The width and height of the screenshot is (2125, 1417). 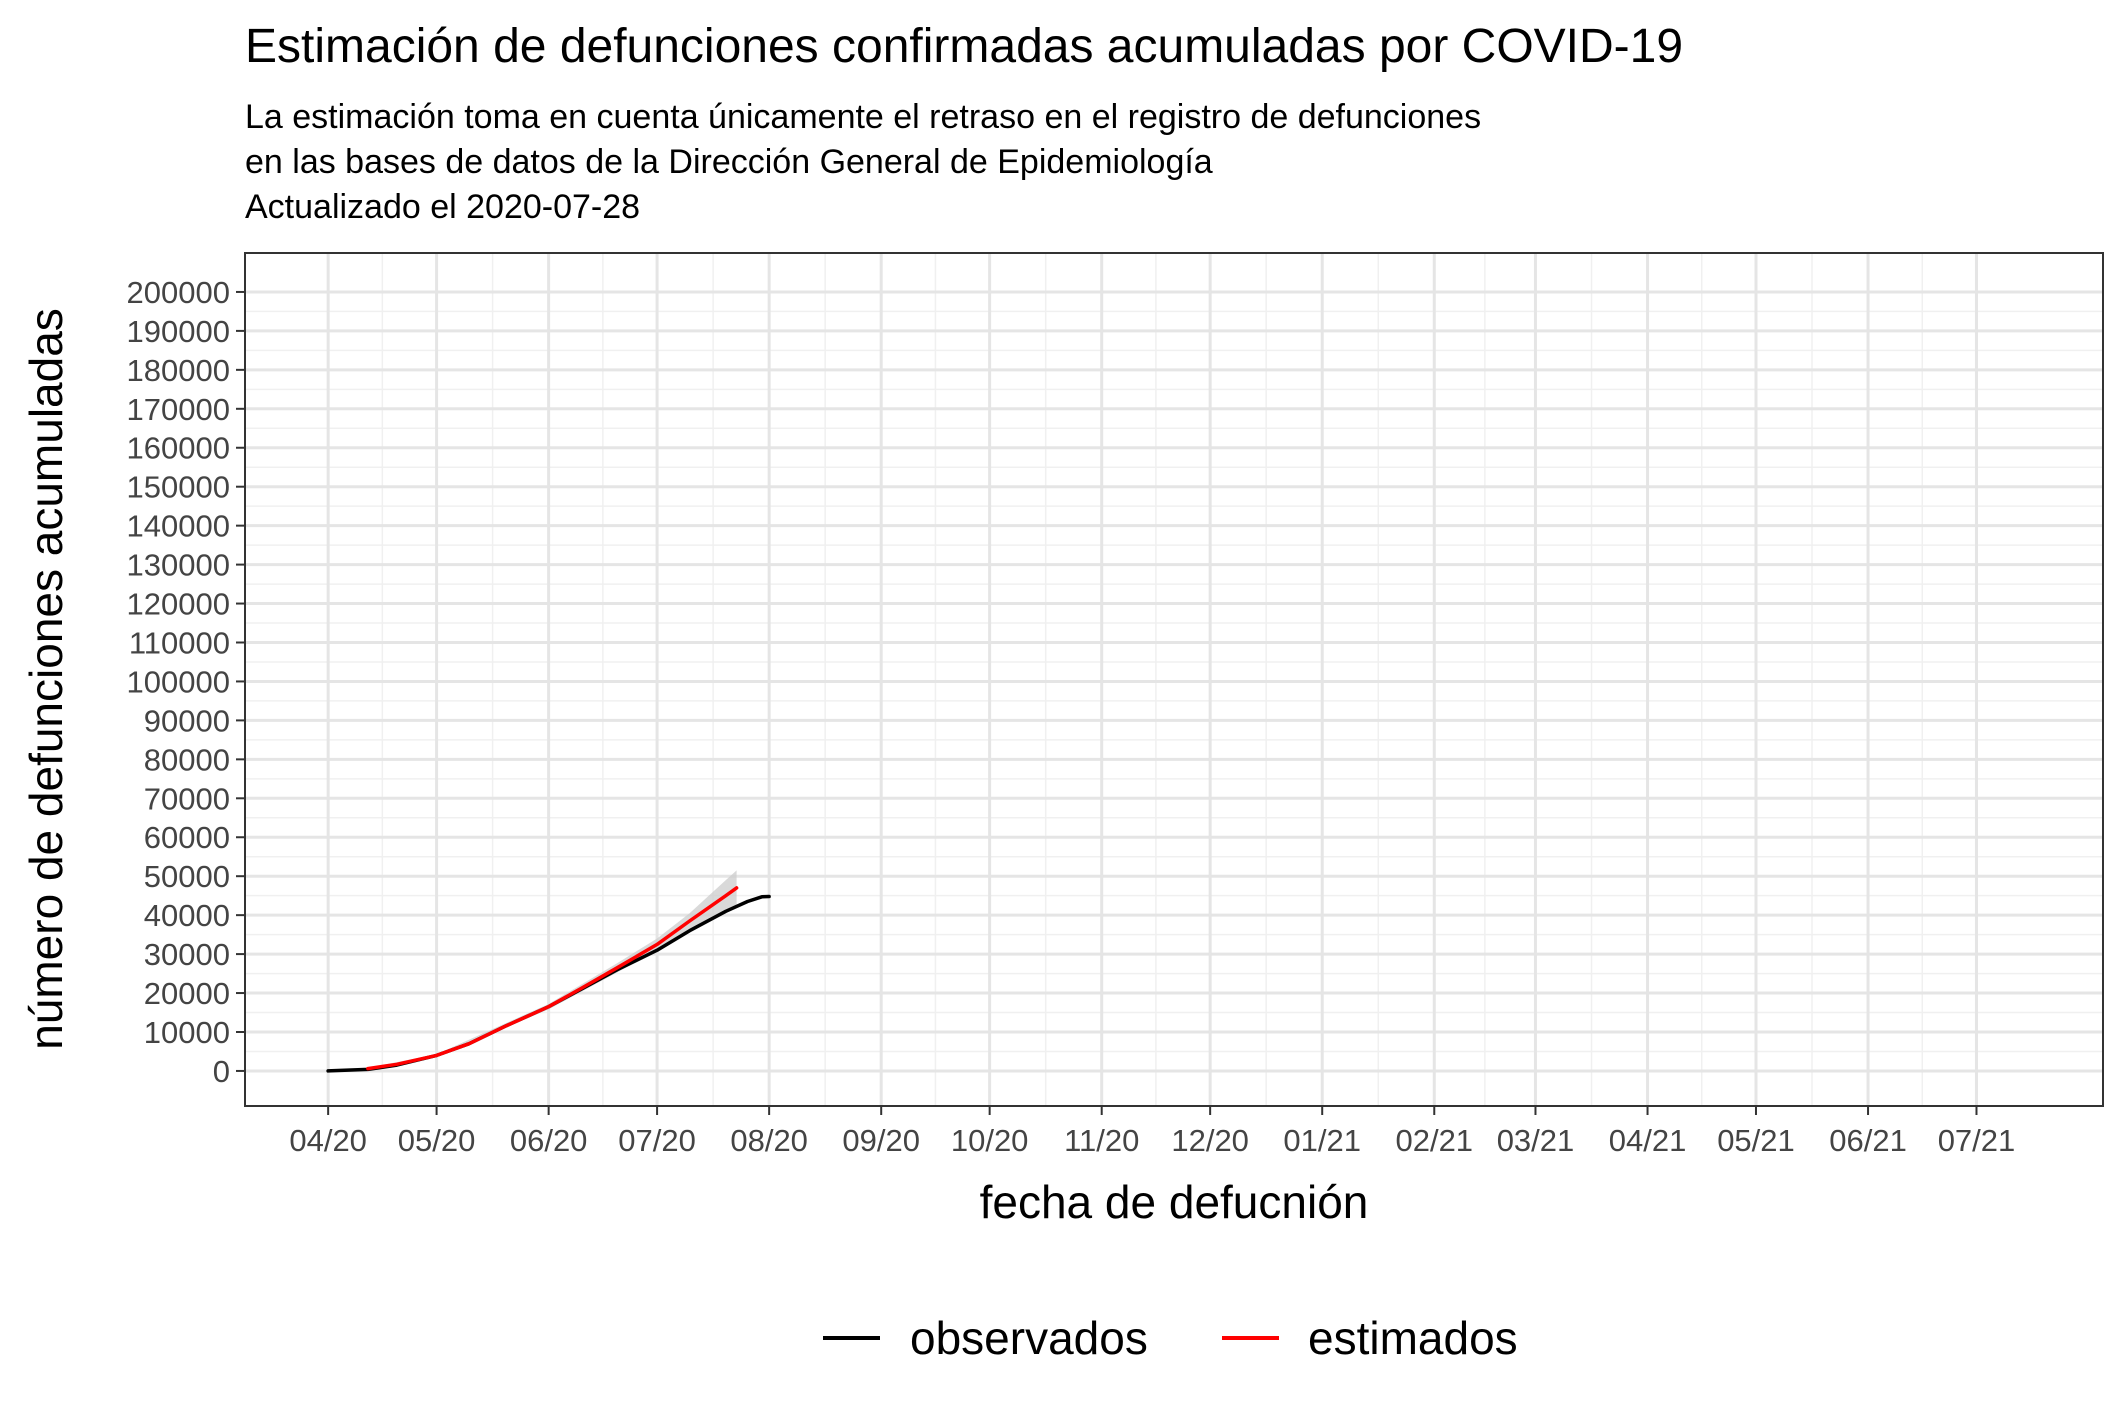 What do you see at coordinates (187, 876) in the screenshot?
I see `y-tick-label: 50000` at bounding box center [187, 876].